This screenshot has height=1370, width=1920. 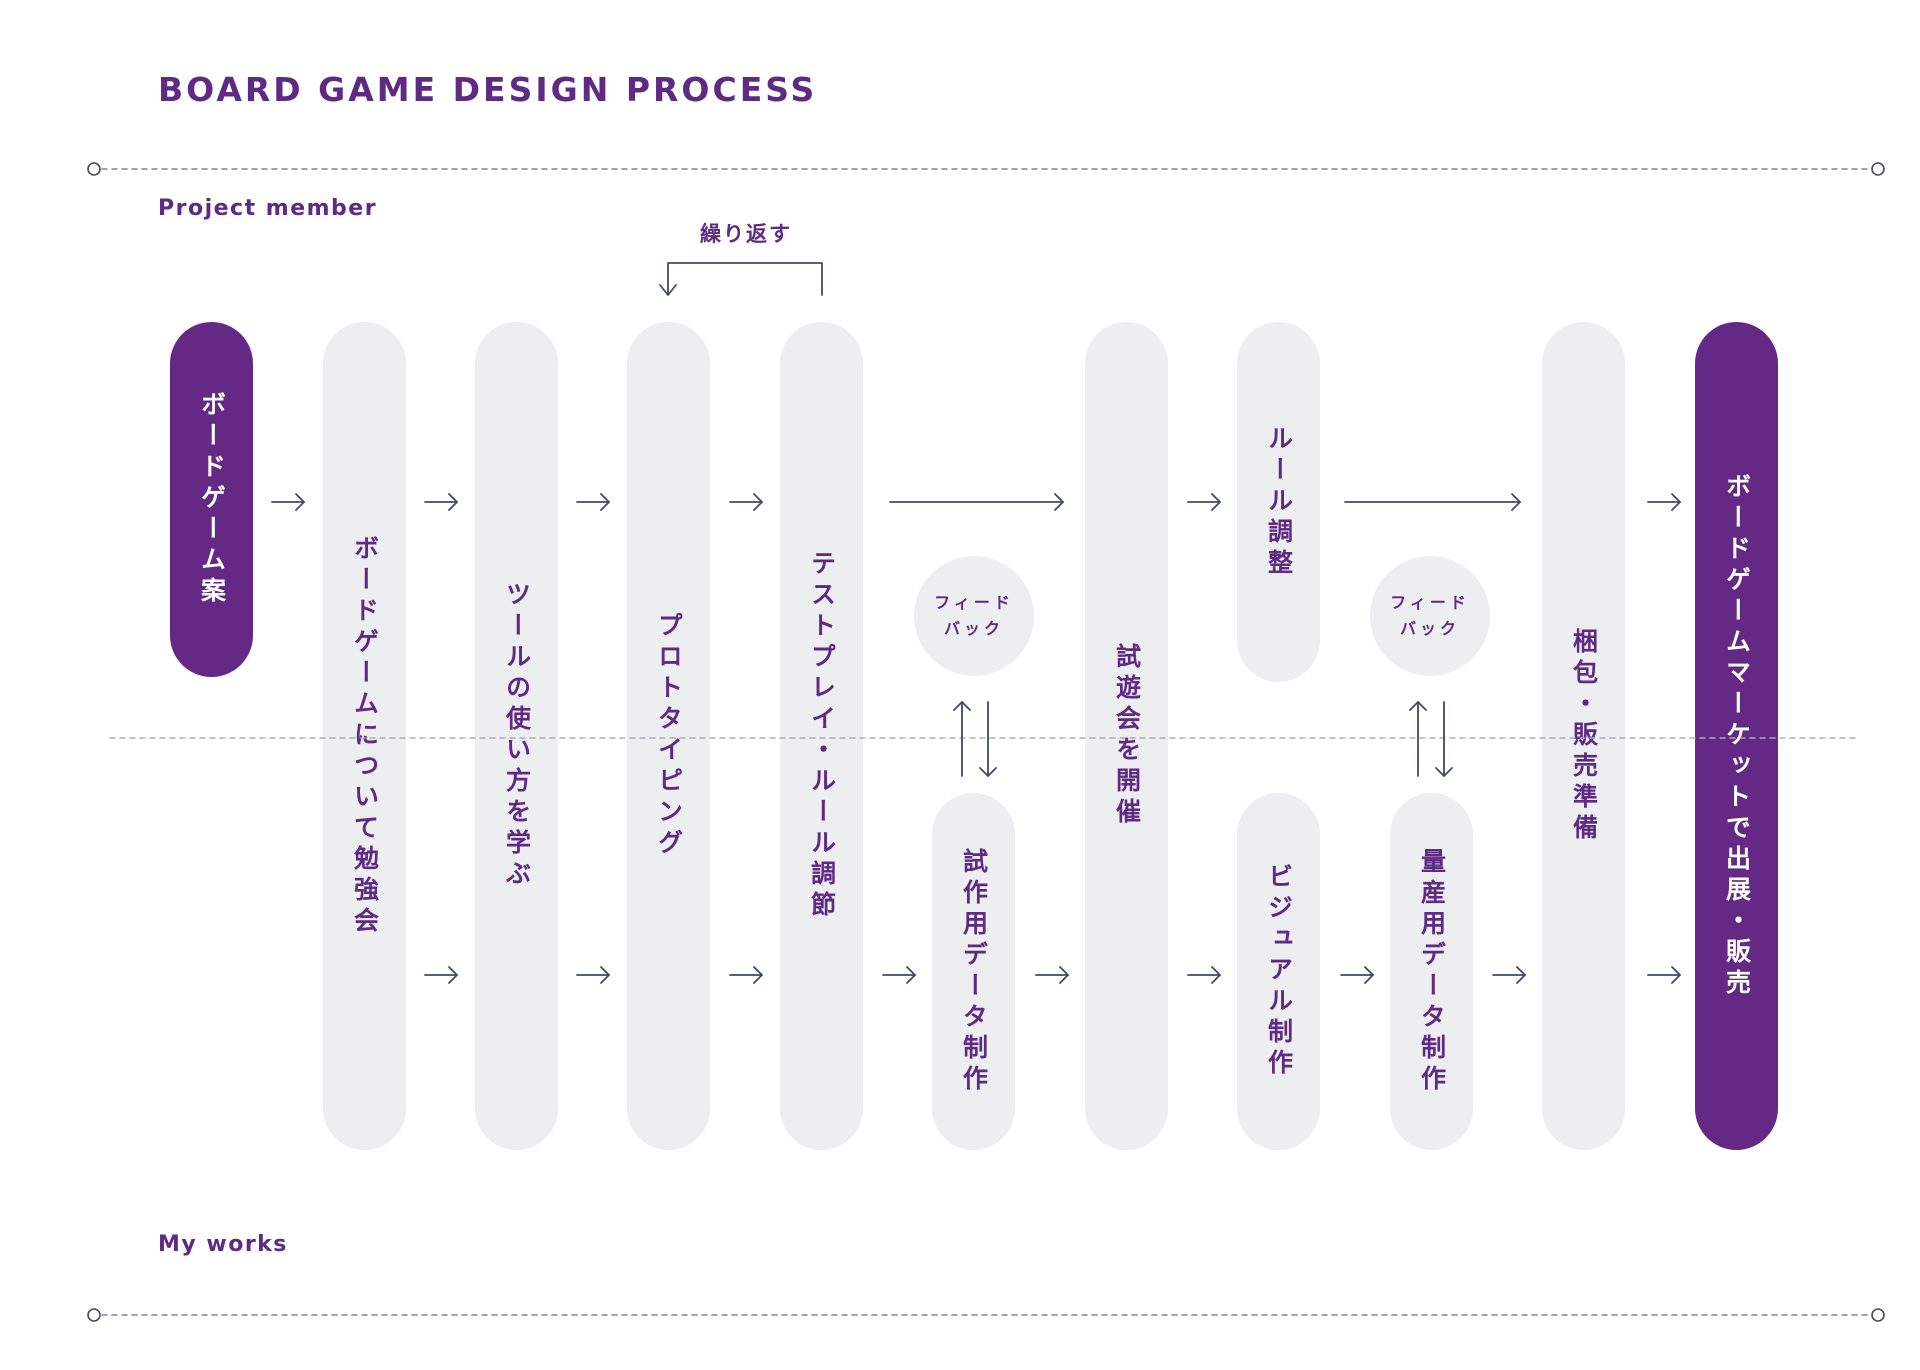 I want to click on loop-label: 繰り返す, so click(x=746, y=234).